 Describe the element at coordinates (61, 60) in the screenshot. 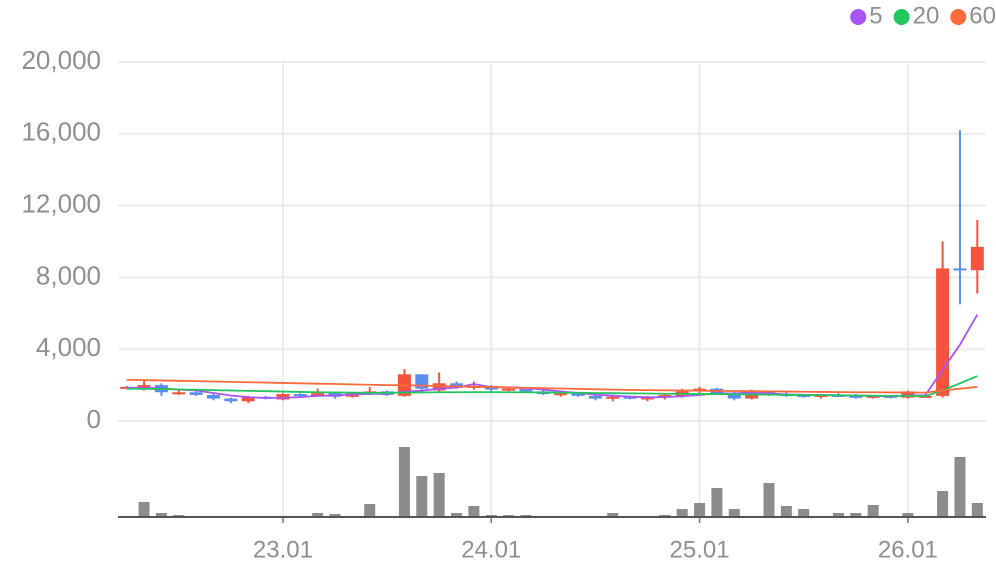

I see `y-tick-label: 20,000` at that location.